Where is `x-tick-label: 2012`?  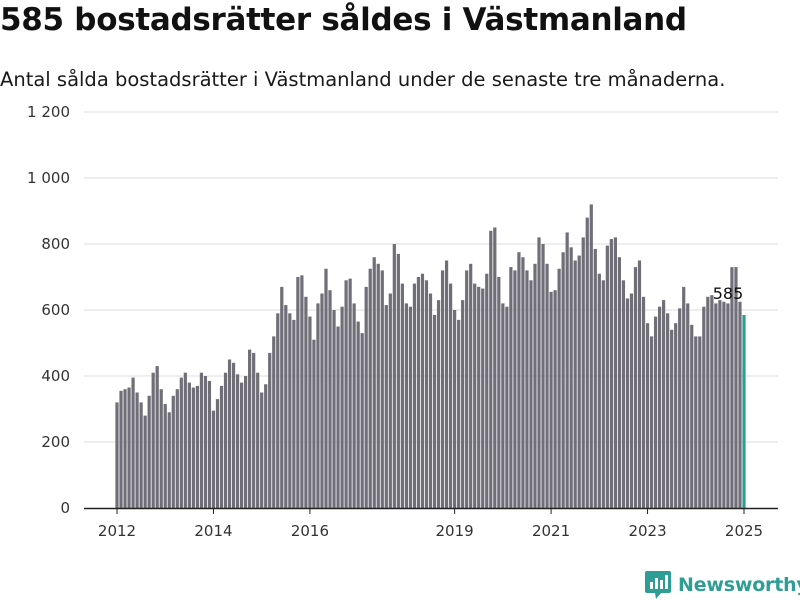
x-tick-label: 2012 is located at coordinates (117, 531).